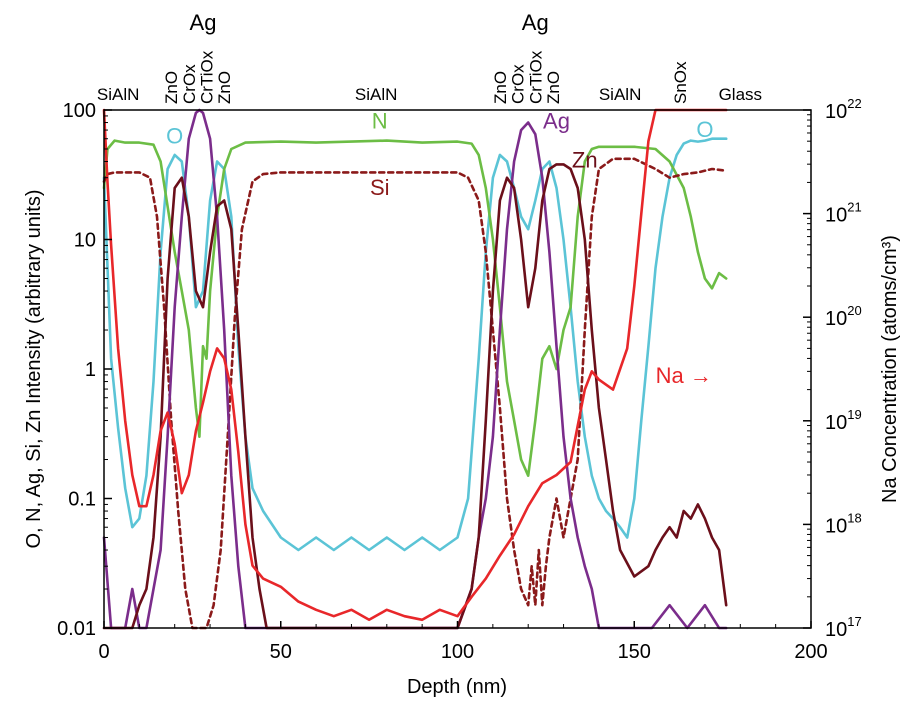 This screenshot has width=918, height=703. What do you see at coordinates (380, 187) in the screenshot?
I see `series-label-si: Si` at bounding box center [380, 187].